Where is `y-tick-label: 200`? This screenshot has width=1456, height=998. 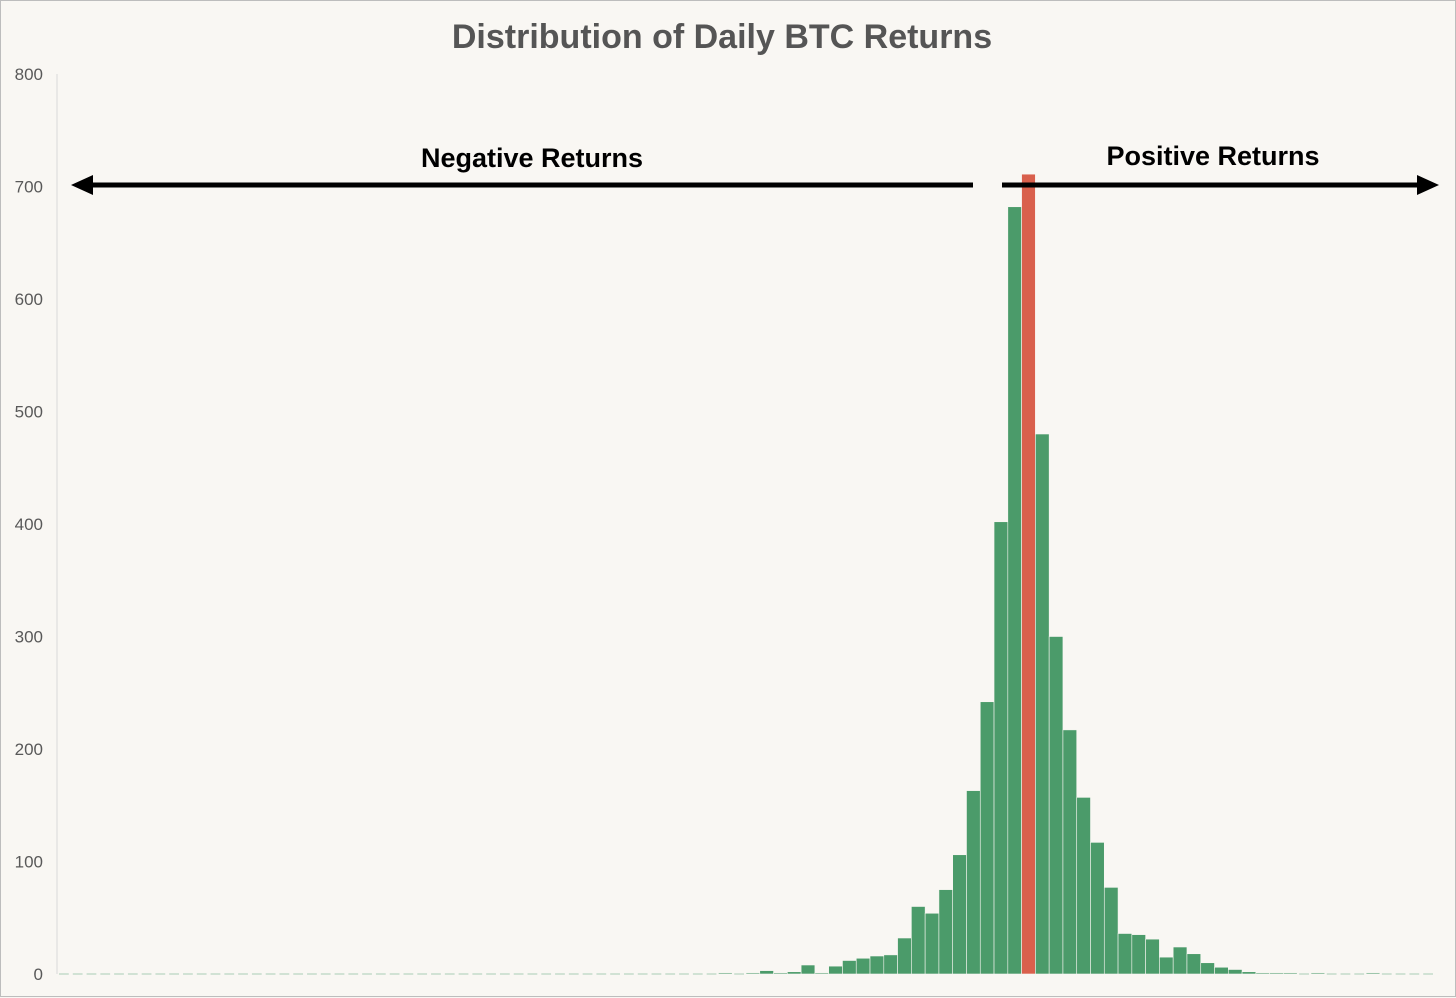 y-tick-label: 200 is located at coordinates (29, 749).